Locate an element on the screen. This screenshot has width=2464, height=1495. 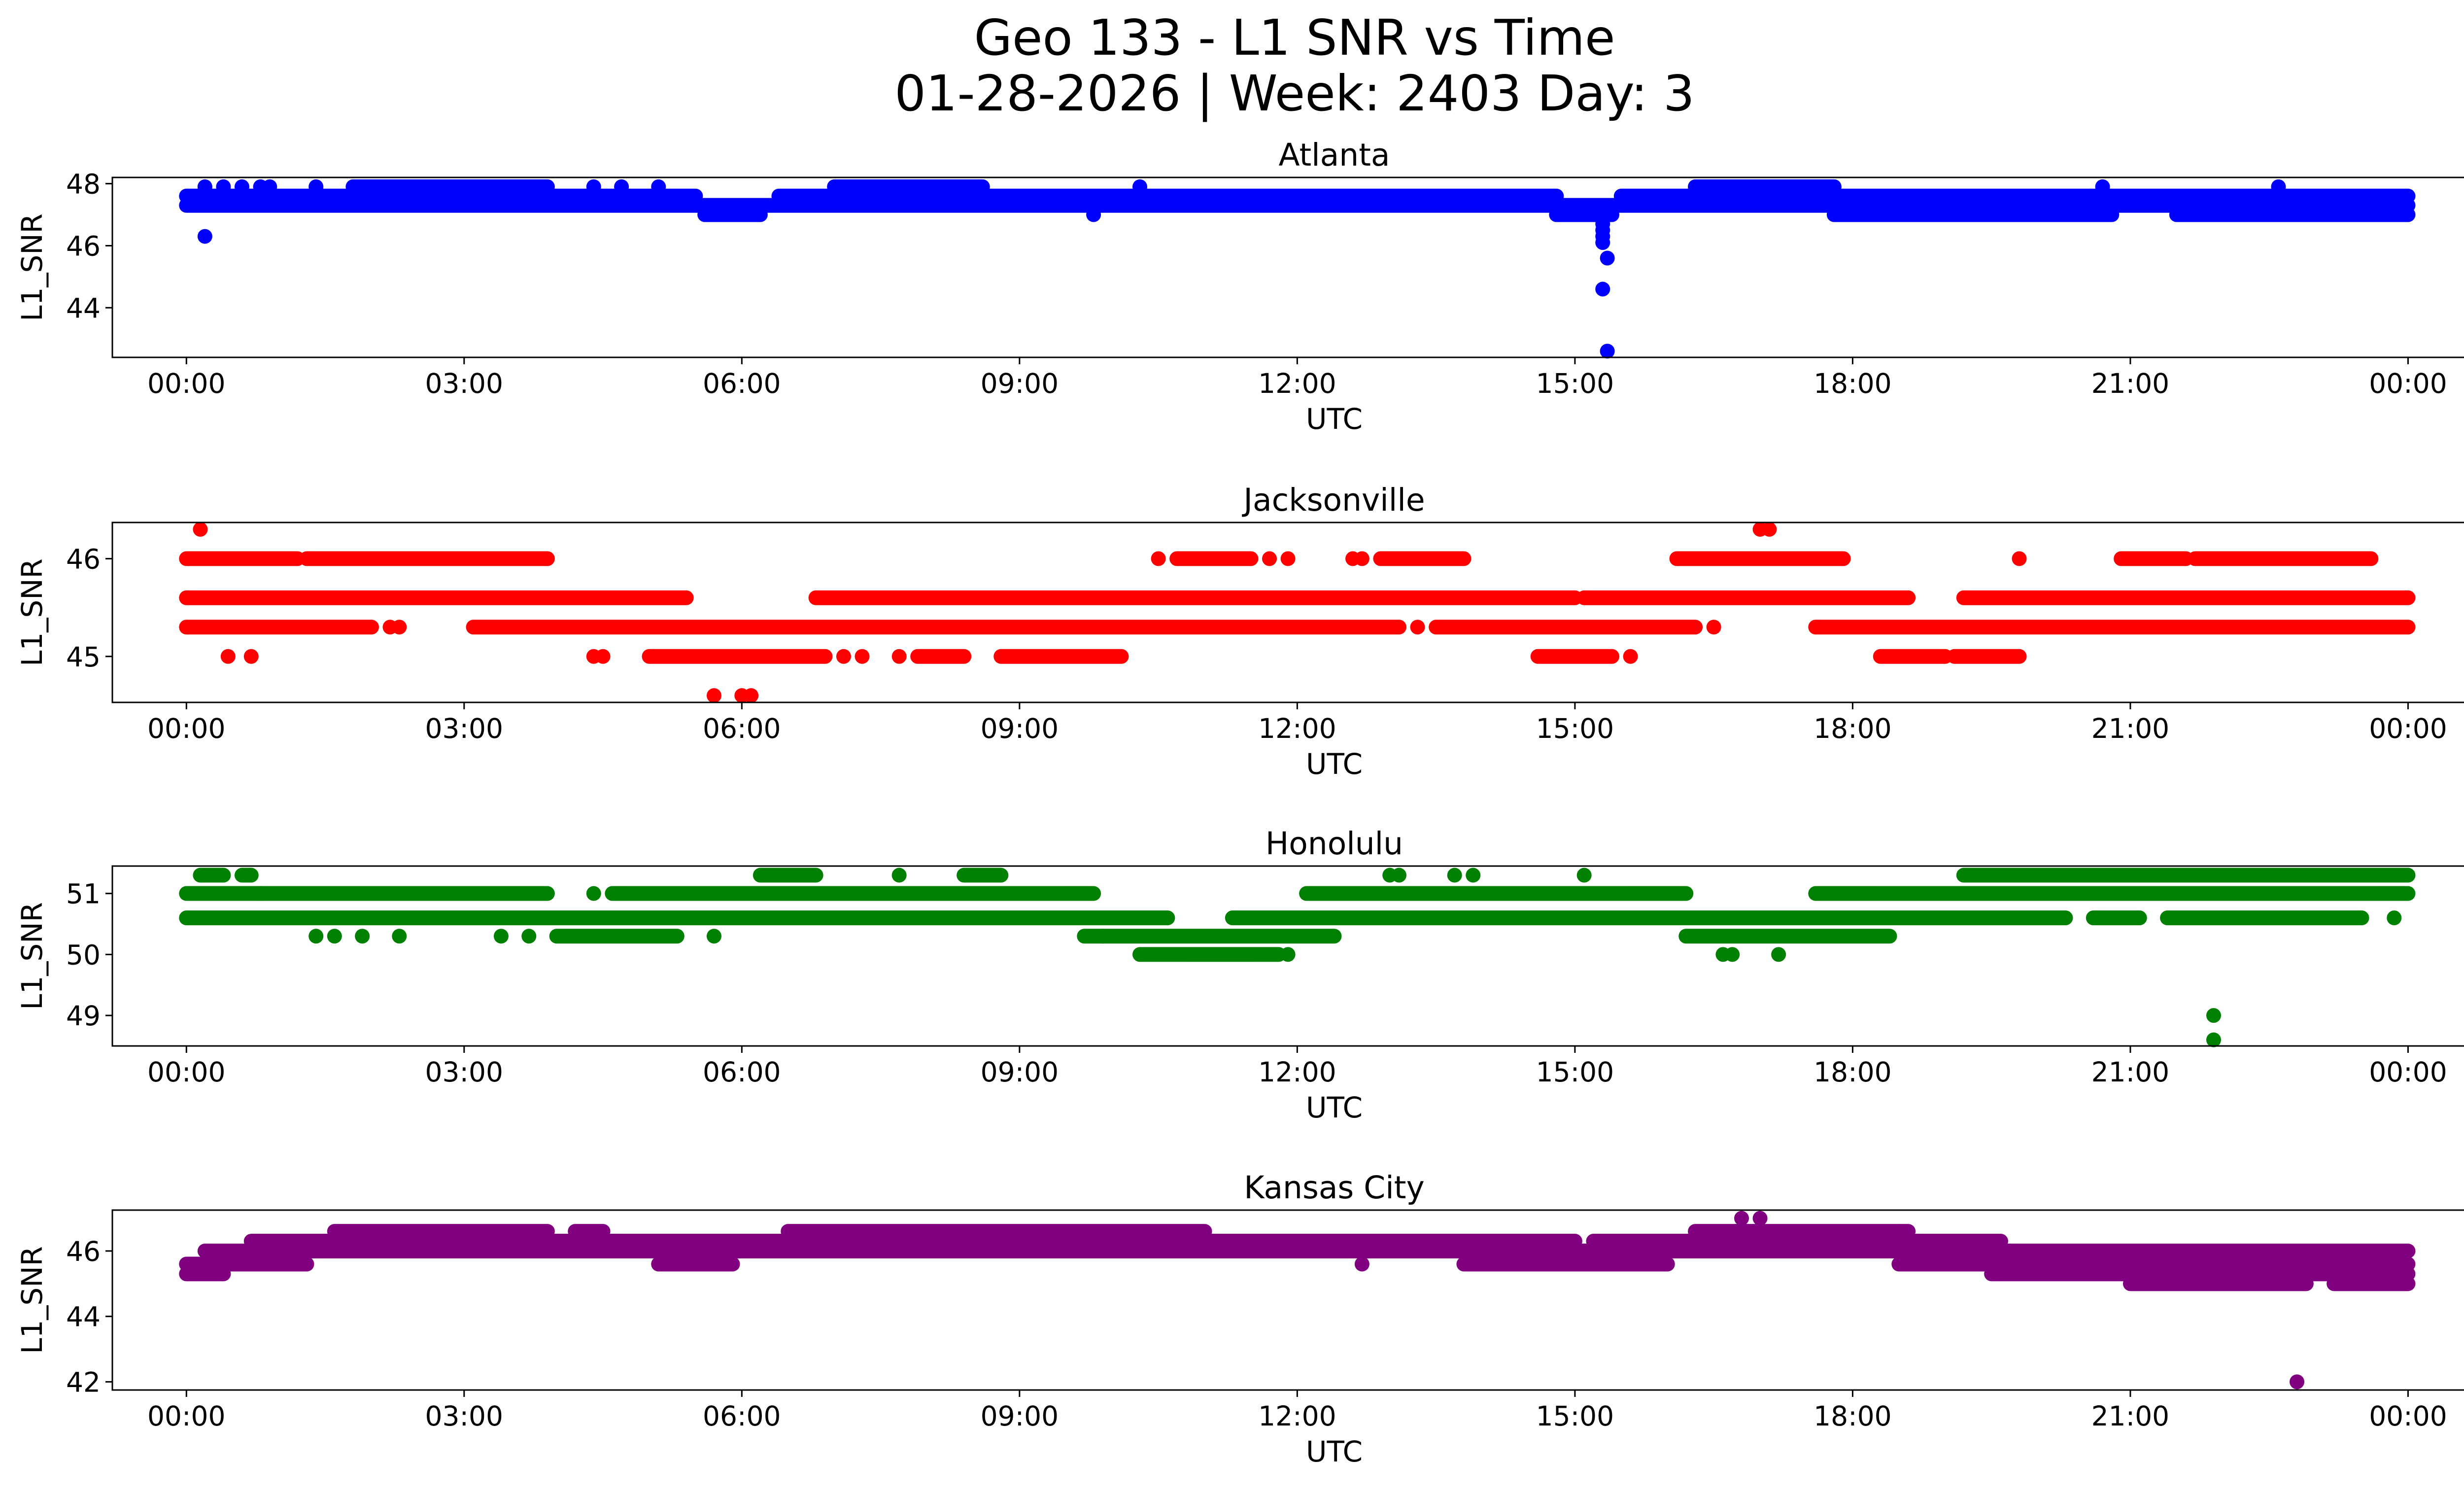
figure-title-line1: Geo 133 - L1 SNR vs Time is located at coordinates (1294, 38).